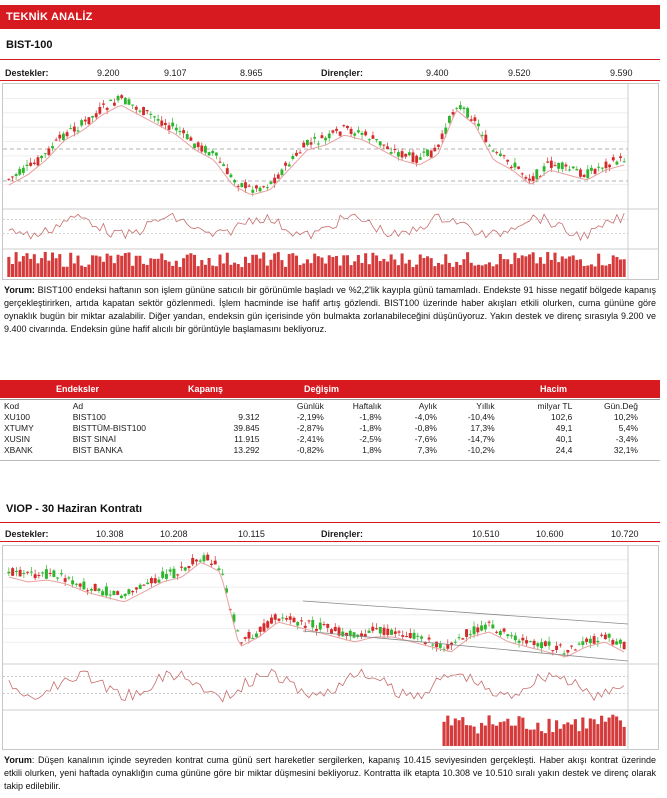  What do you see at coordinates (564, 427) in the screenshot?
I see `cell-hacim: 49,1` at bounding box center [564, 427].